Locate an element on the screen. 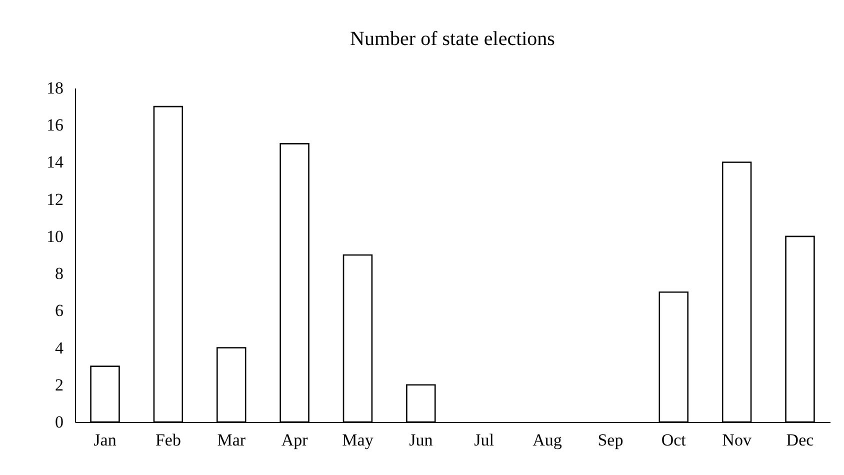 Image resolution: width=844 pixels, height=475 pixels. y-tick-label: 18 is located at coordinates (55, 88).